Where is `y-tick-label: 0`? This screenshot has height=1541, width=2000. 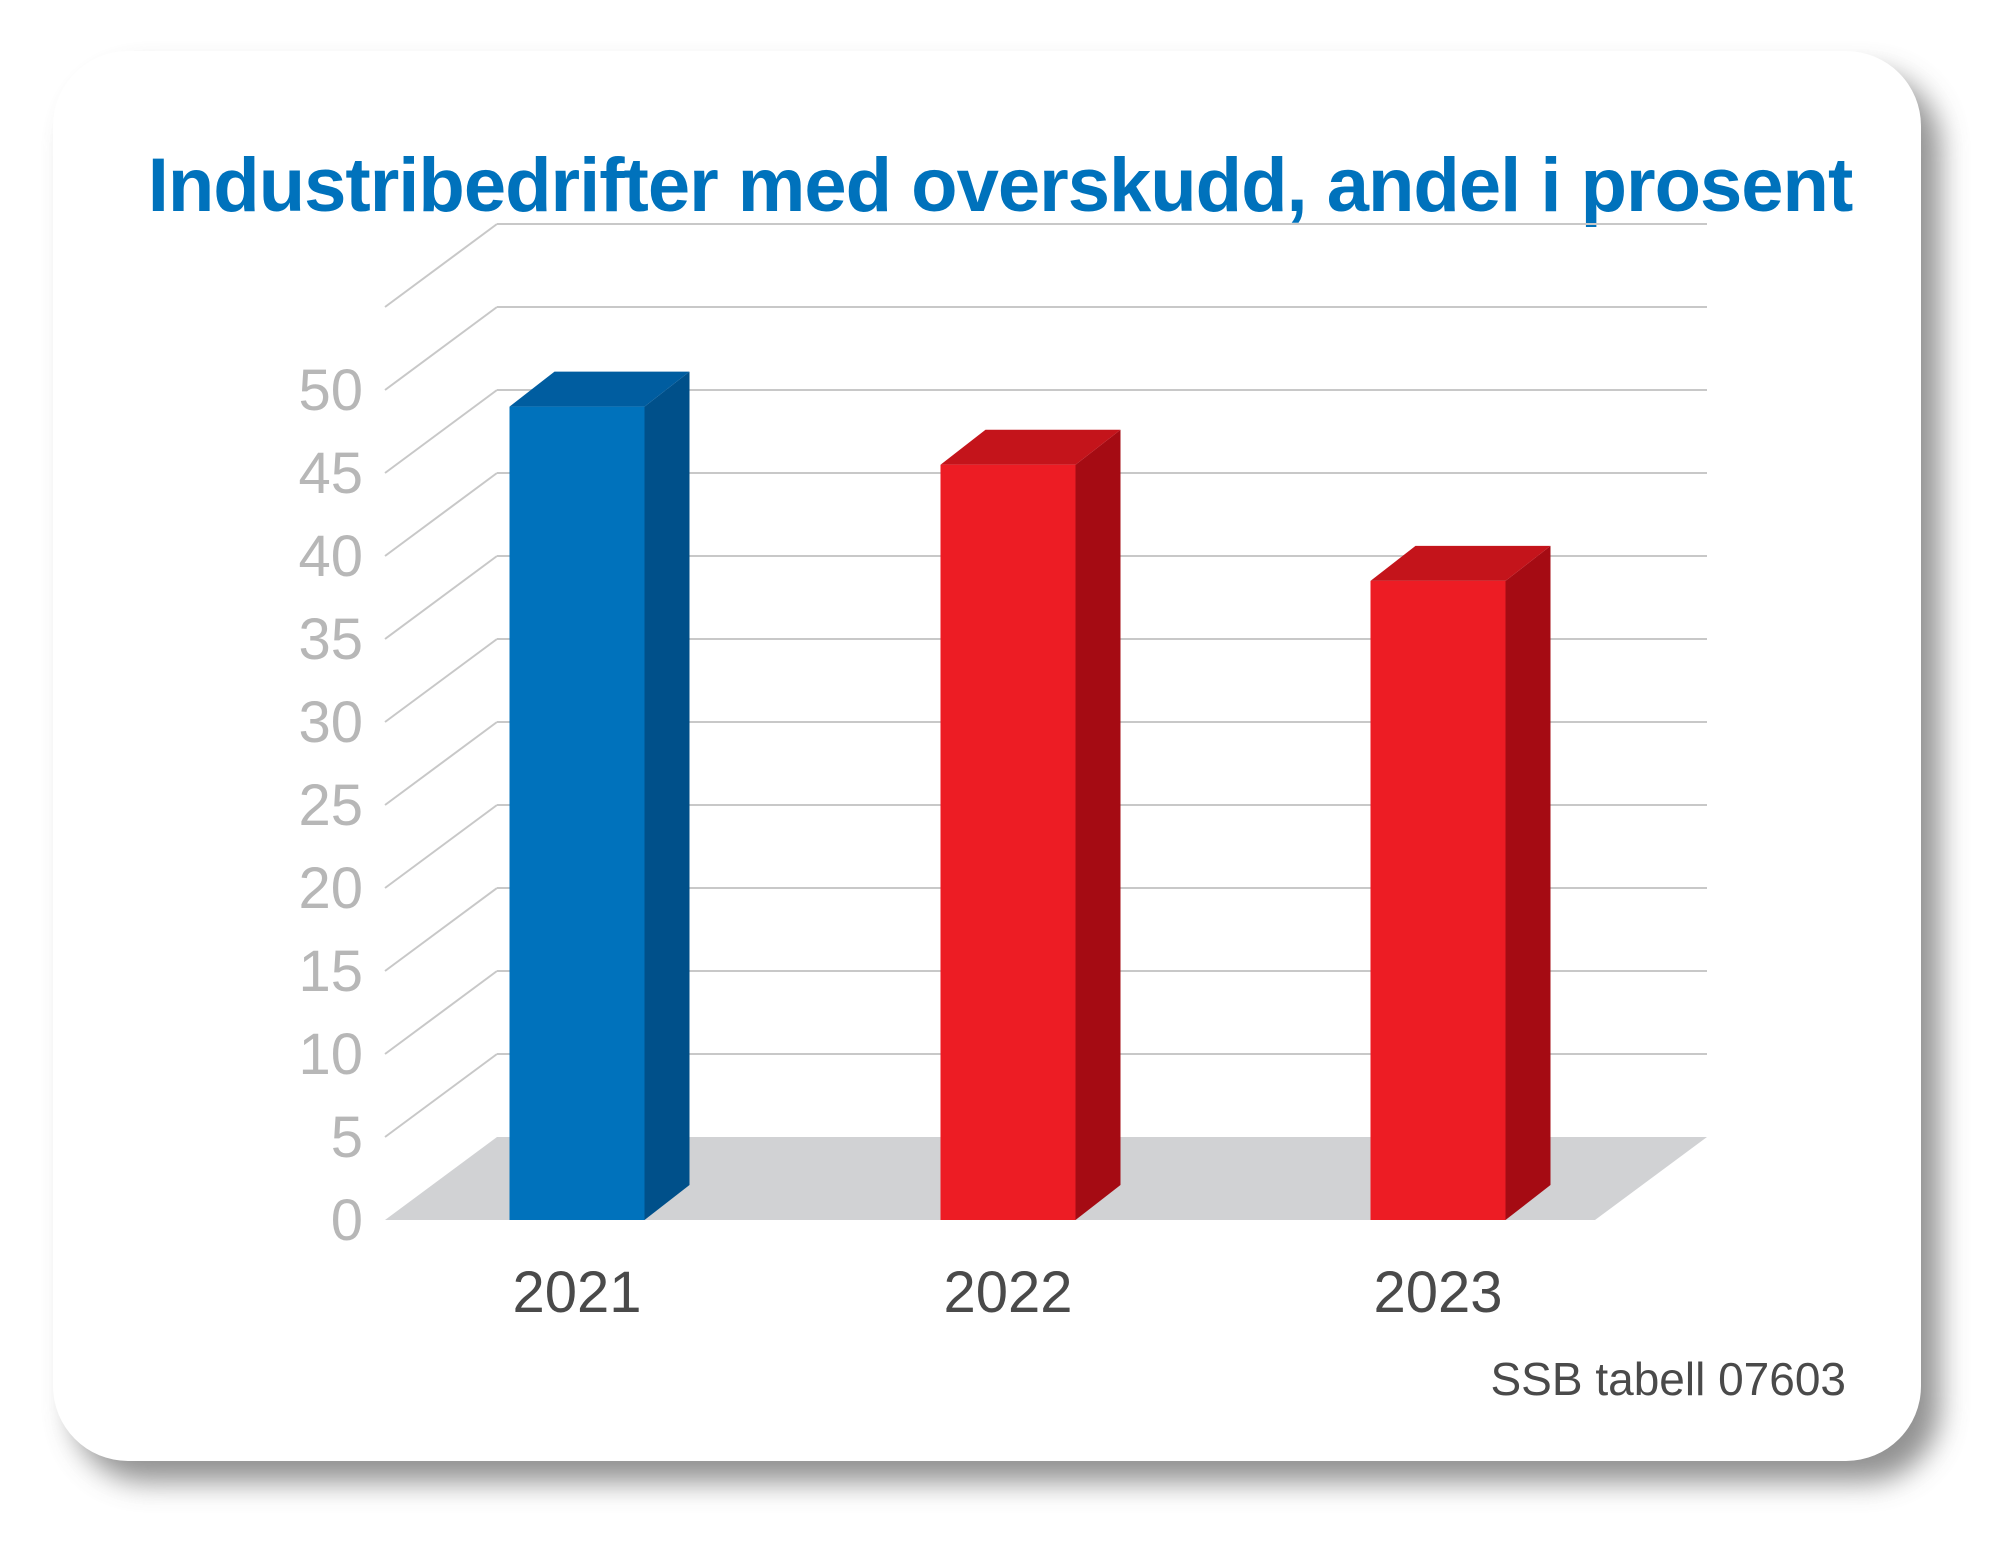 y-tick-label: 0 is located at coordinates (347, 1220).